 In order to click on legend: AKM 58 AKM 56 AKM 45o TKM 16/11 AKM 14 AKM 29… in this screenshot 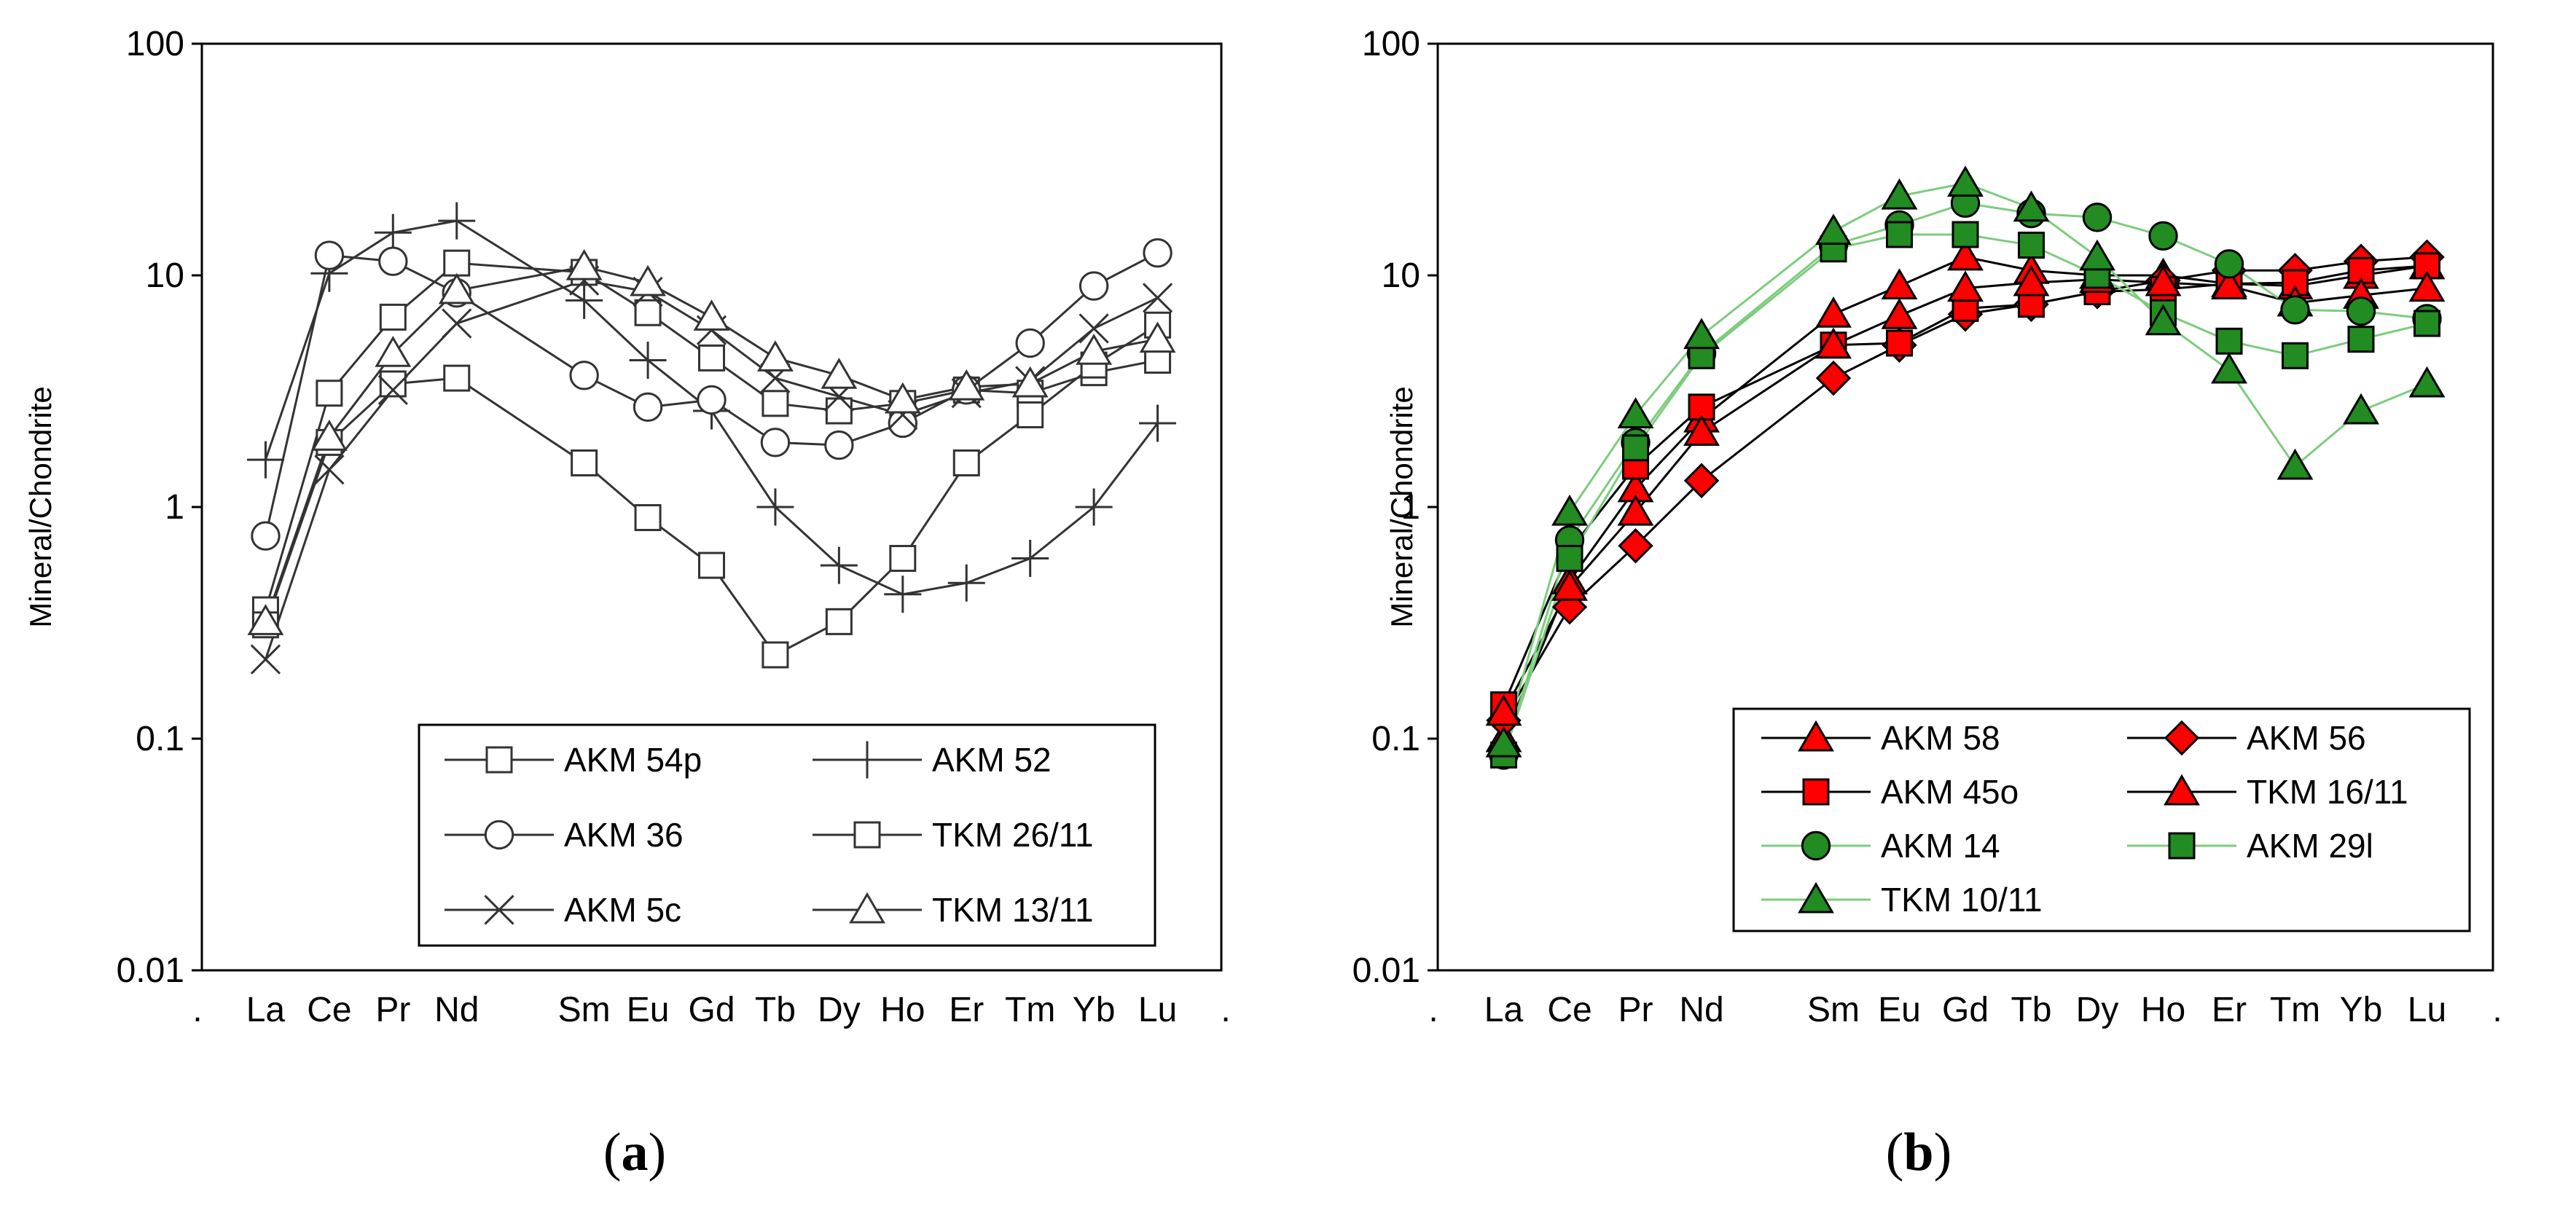, I will do `click(2101, 820)`.